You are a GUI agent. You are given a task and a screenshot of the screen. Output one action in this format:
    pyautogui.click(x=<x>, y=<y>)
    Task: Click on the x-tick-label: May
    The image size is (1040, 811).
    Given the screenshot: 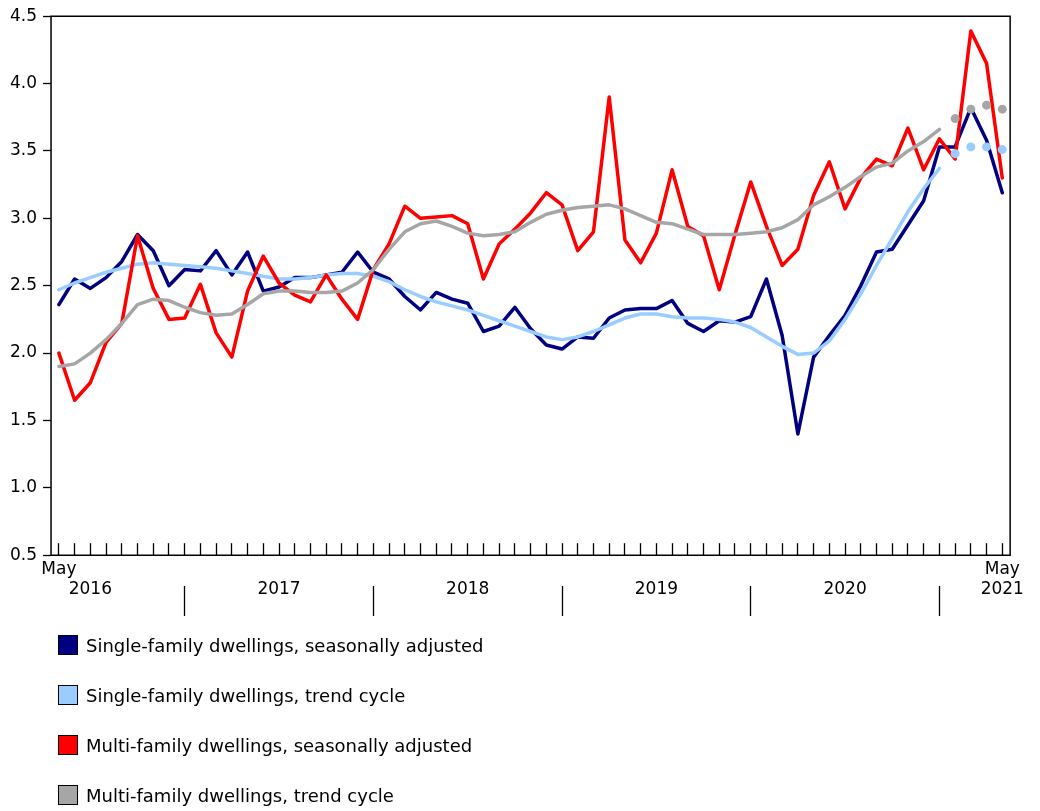 What is the action you would take?
    pyautogui.click(x=59, y=567)
    